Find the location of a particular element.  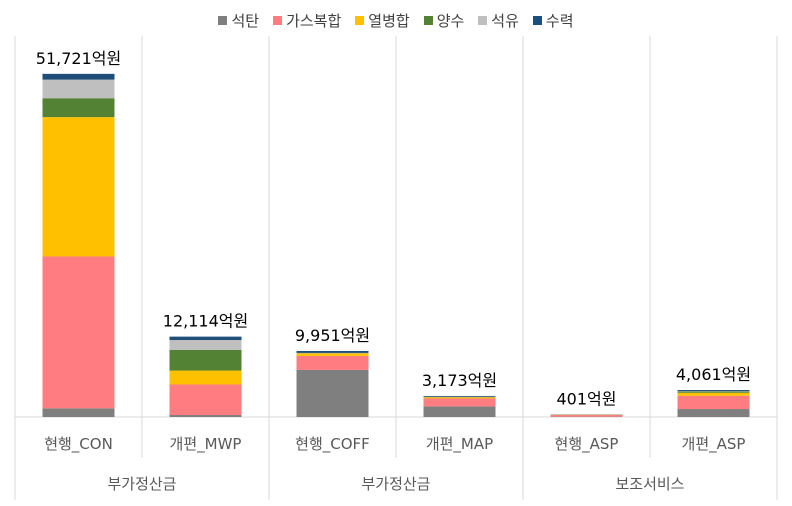

legend-item: 양수 is located at coordinates (444, 20).